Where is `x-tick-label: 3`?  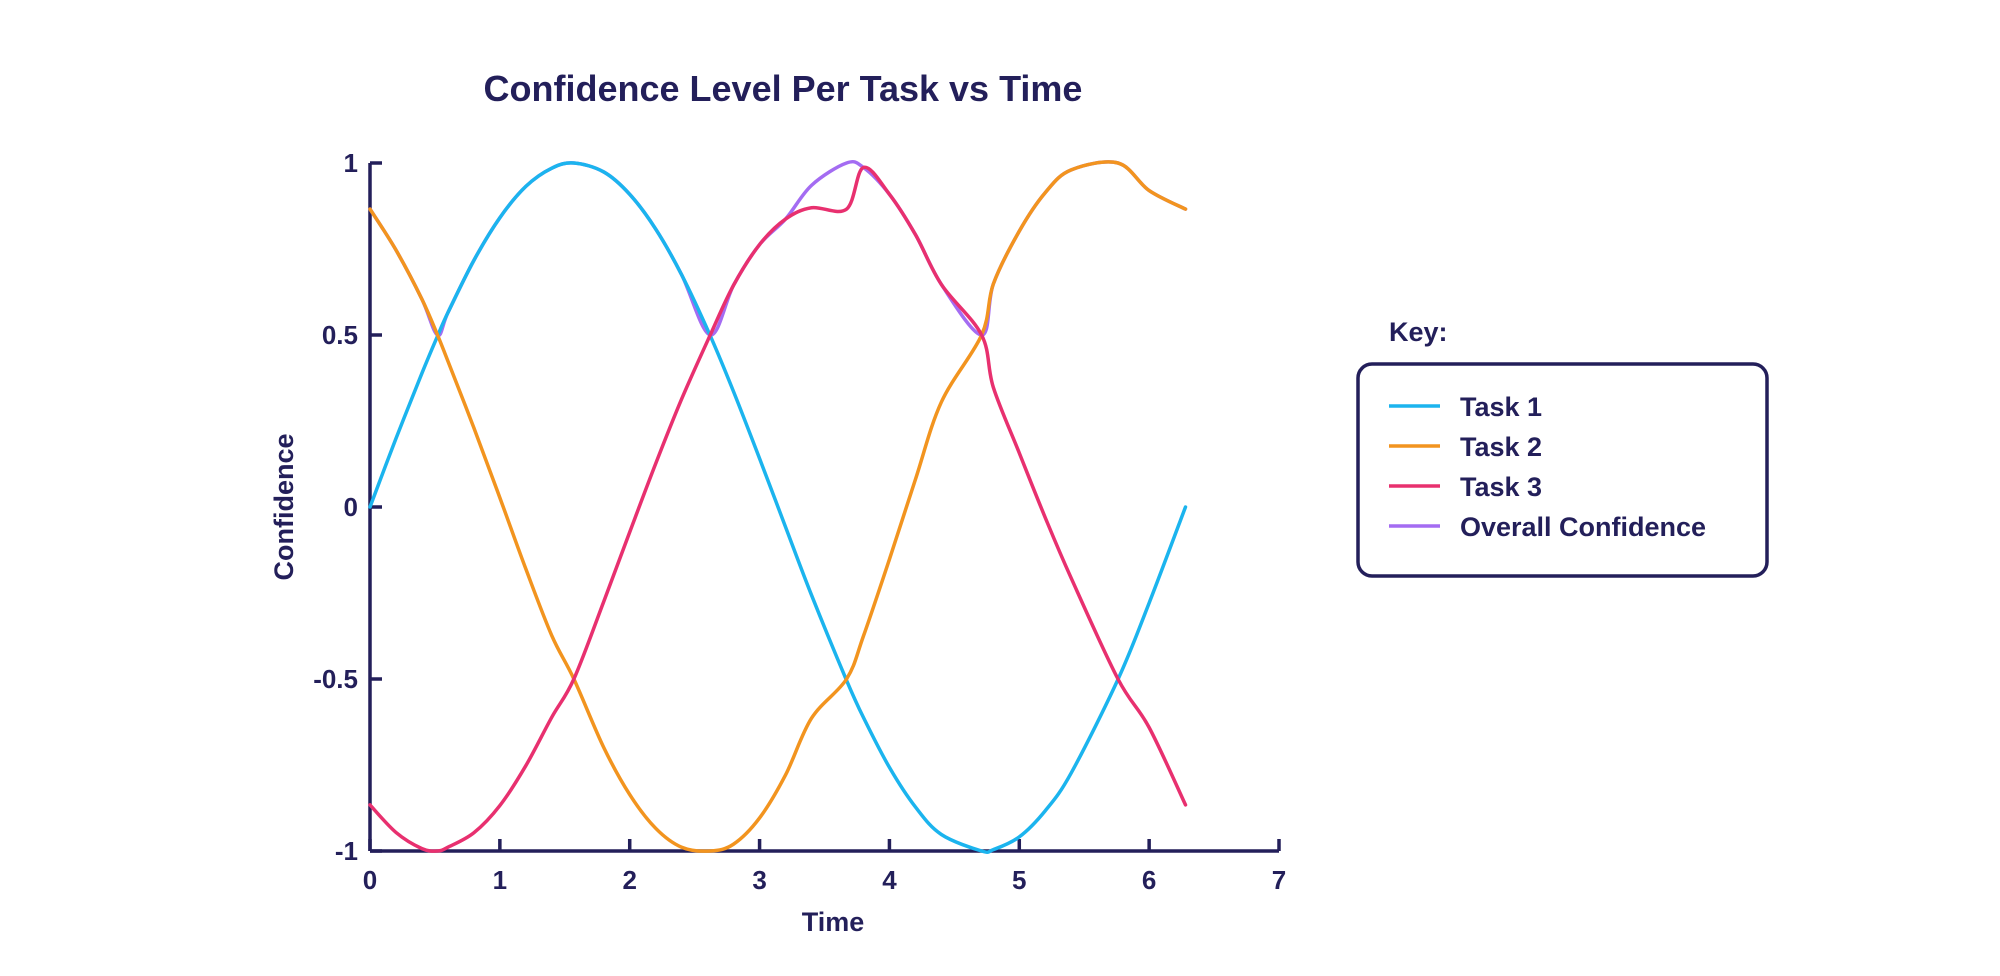
x-tick-label: 3 is located at coordinates (759, 880).